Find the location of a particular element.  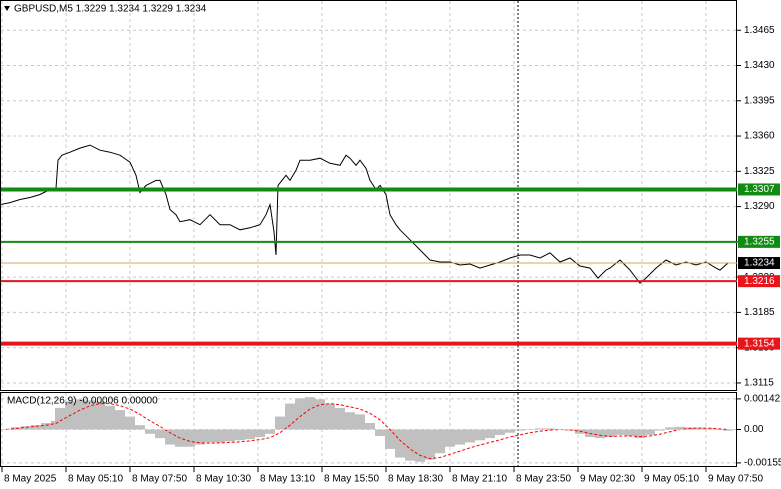

level-label: 1.3154 is located at coordinates (759, 343).